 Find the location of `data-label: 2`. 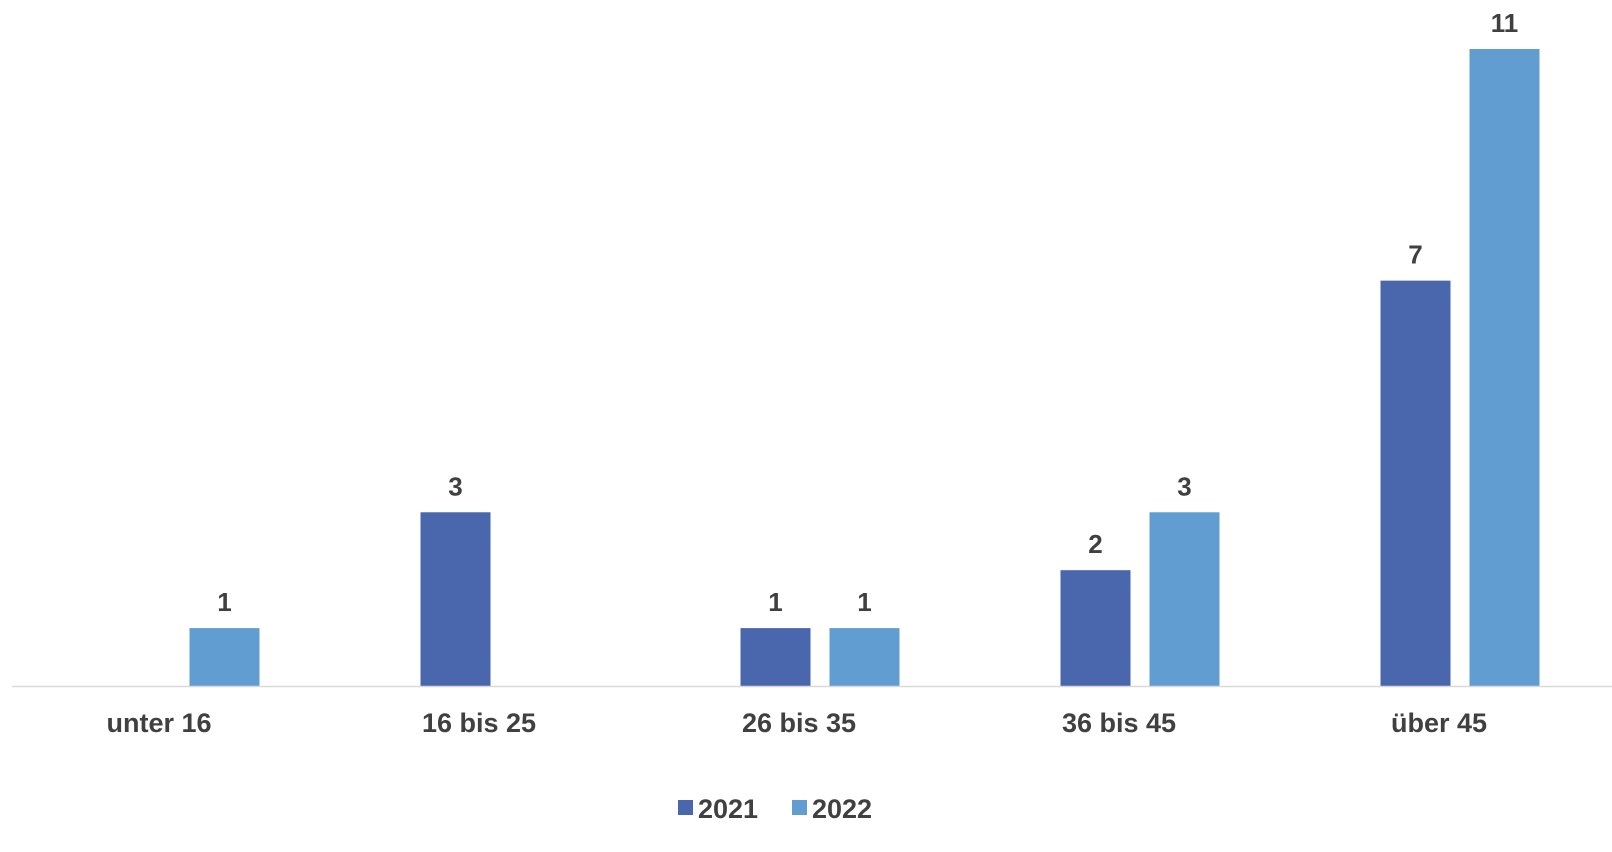

data-label: 2 is located at coordinates (1095, 544).